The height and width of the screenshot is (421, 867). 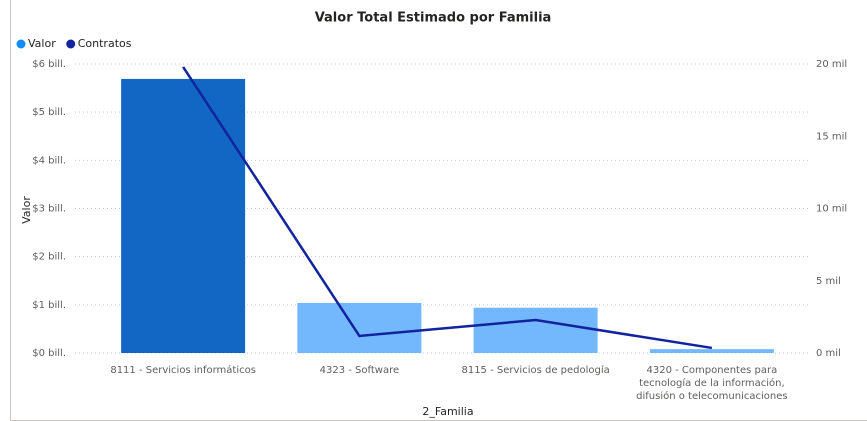 What do you see at coordinates (831, 64) in the screenshot?
I see `y2-tick-label: 20 mil` at bounding box center [831, 64].